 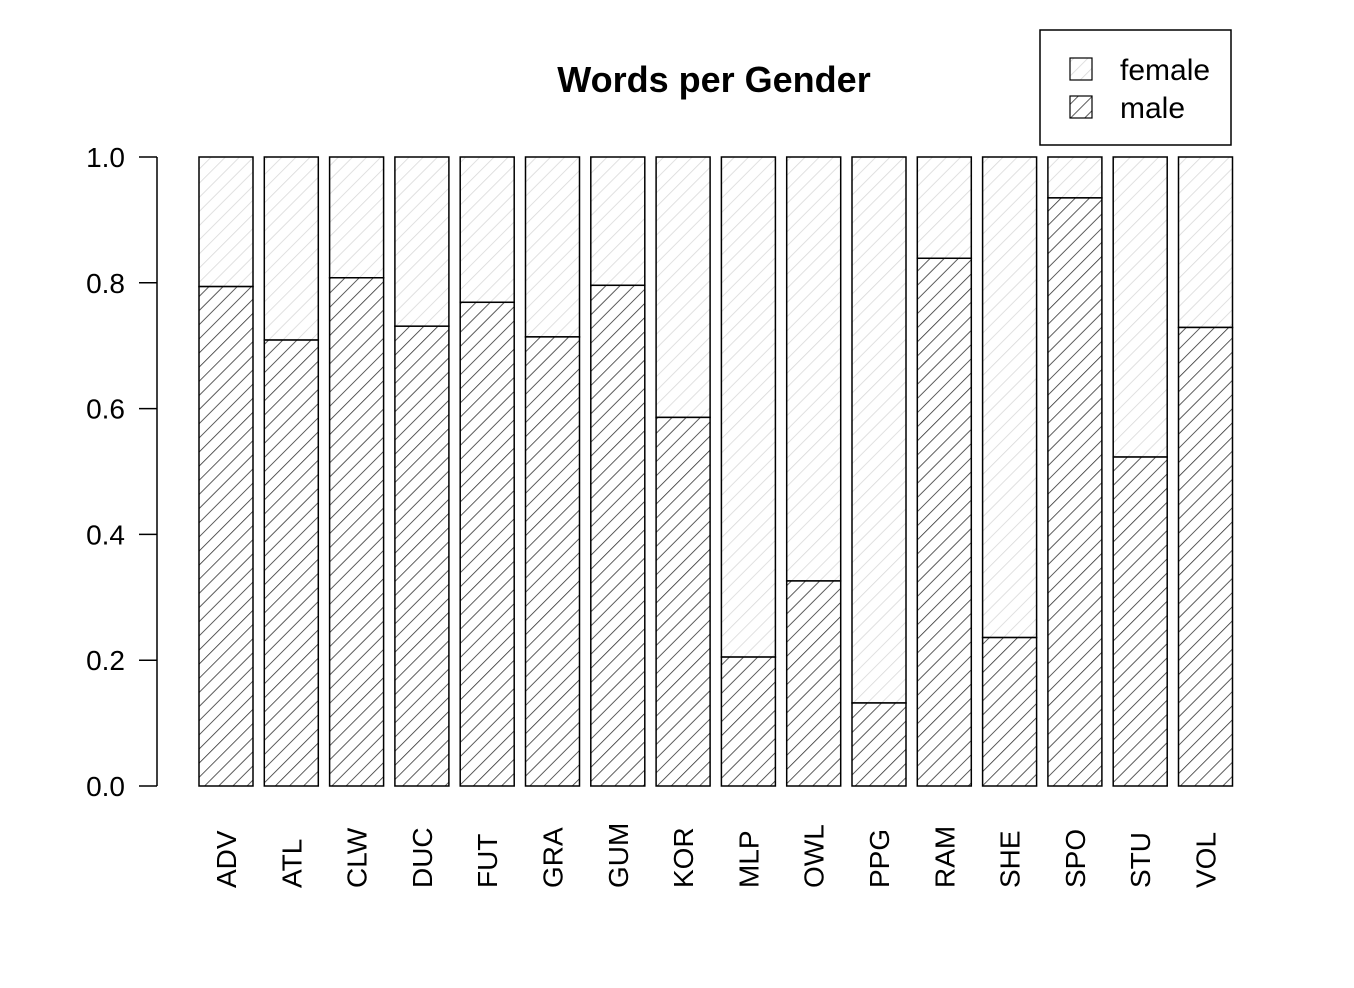 I want to click on bar-female-ppg, so click(x=879, y=430).